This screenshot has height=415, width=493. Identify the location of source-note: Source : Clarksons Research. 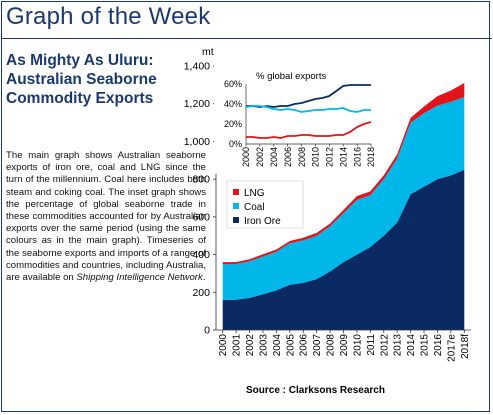
(315, 390).